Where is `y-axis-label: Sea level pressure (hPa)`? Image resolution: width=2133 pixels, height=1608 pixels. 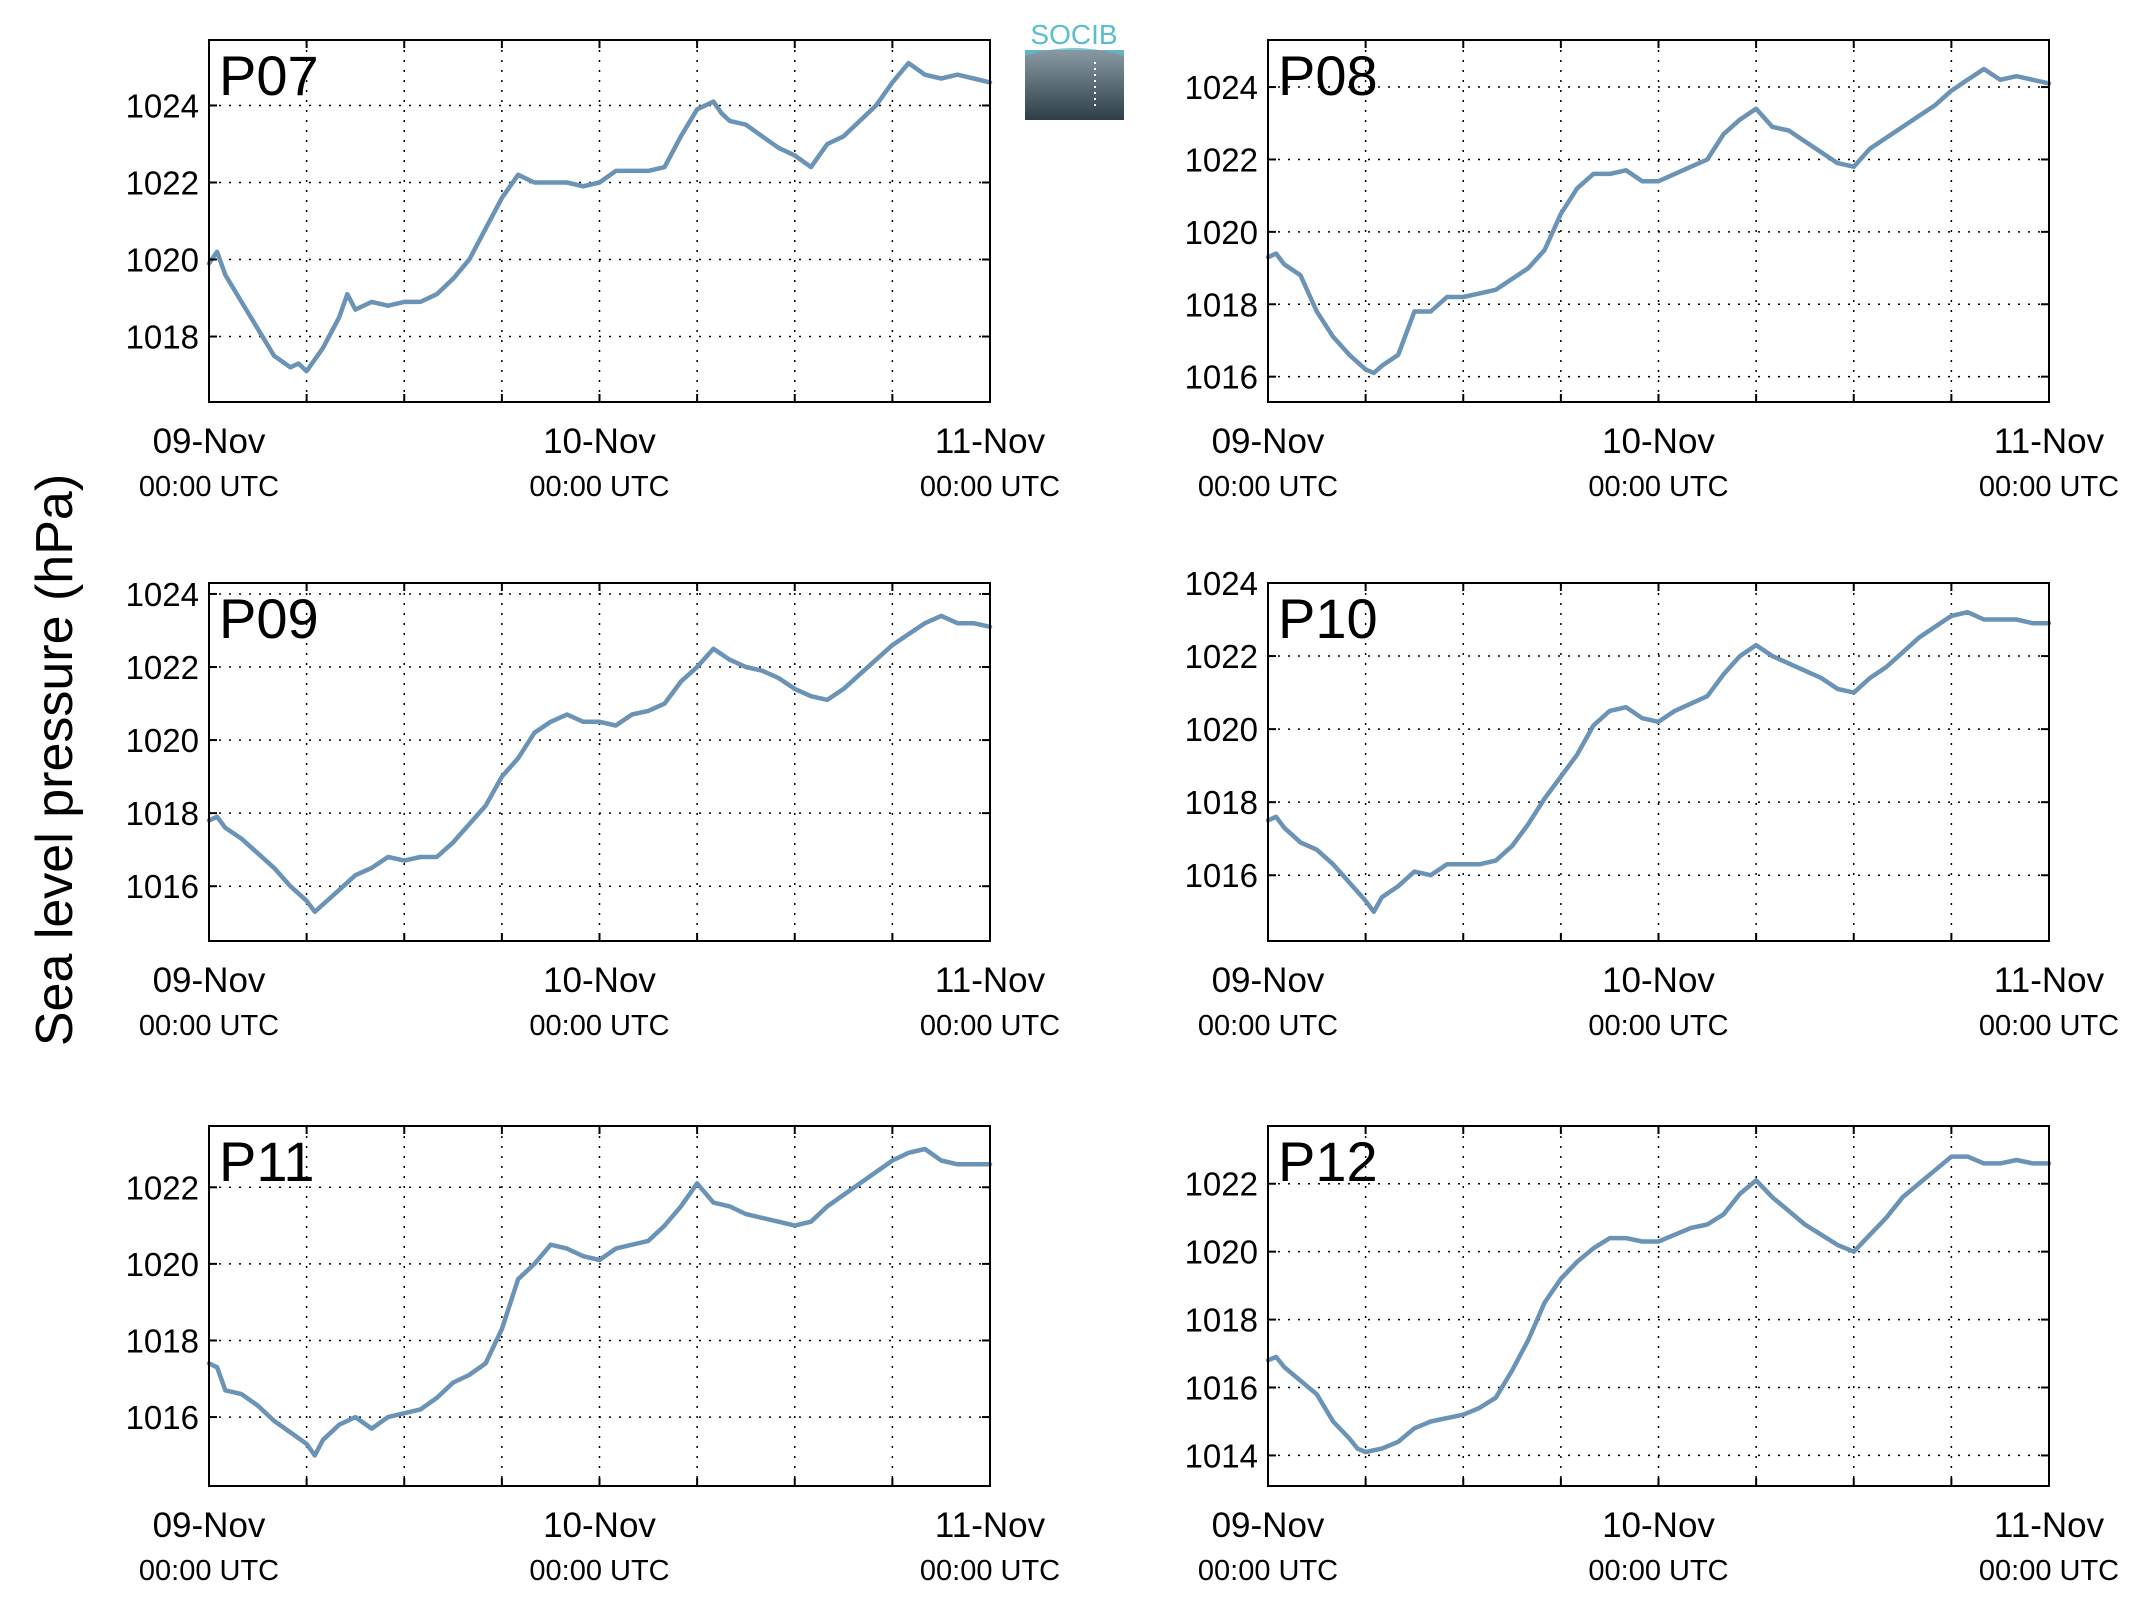
y-axis-label: Sea level pressure (hPa) is located at coordinates (55, 760).